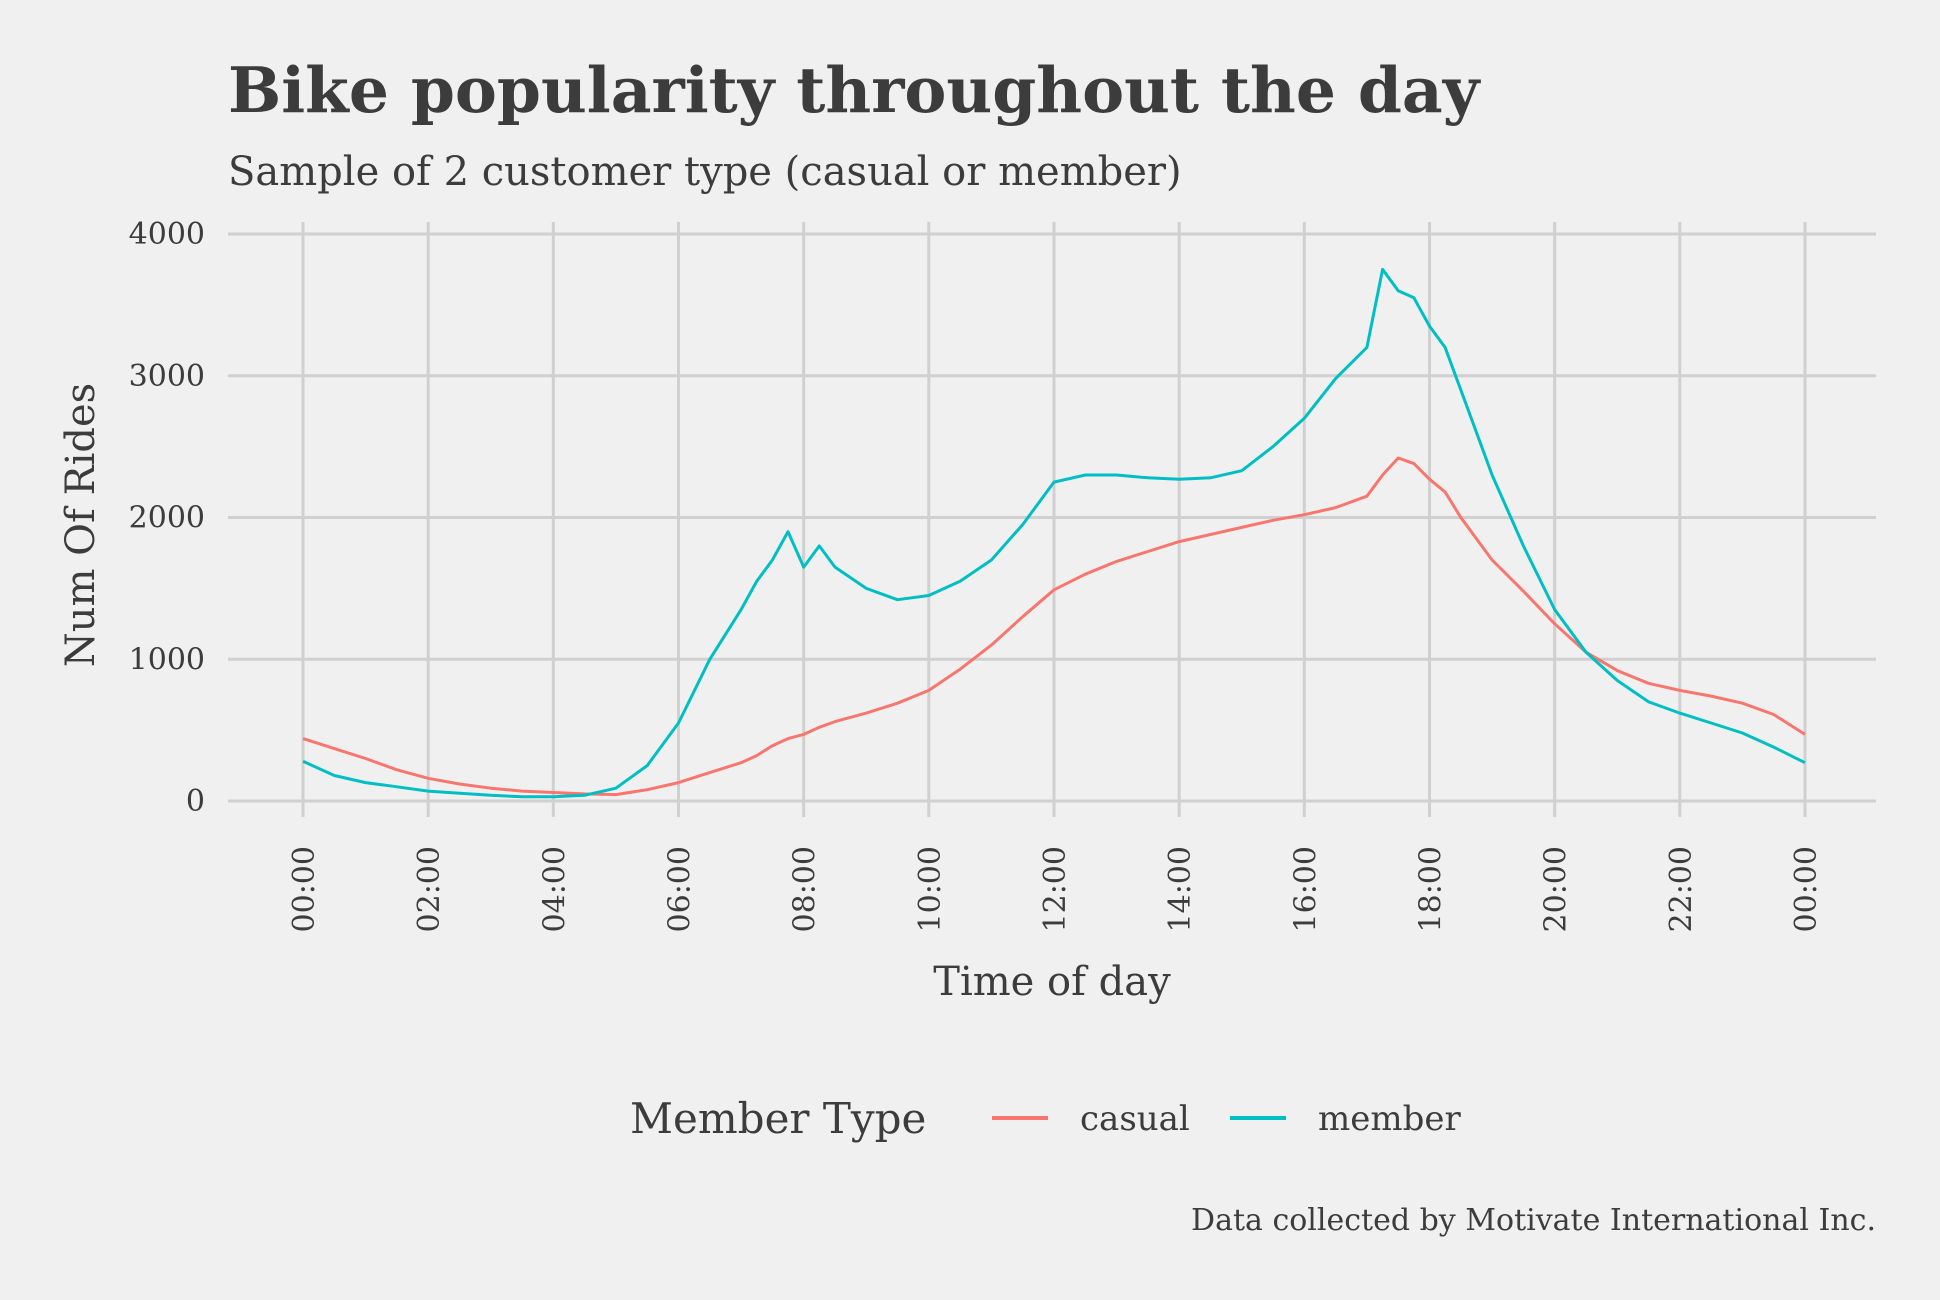  Describe the element at coordinates (1389, 1119) in the screenshot. I see `legend-label-member: member` at that location.